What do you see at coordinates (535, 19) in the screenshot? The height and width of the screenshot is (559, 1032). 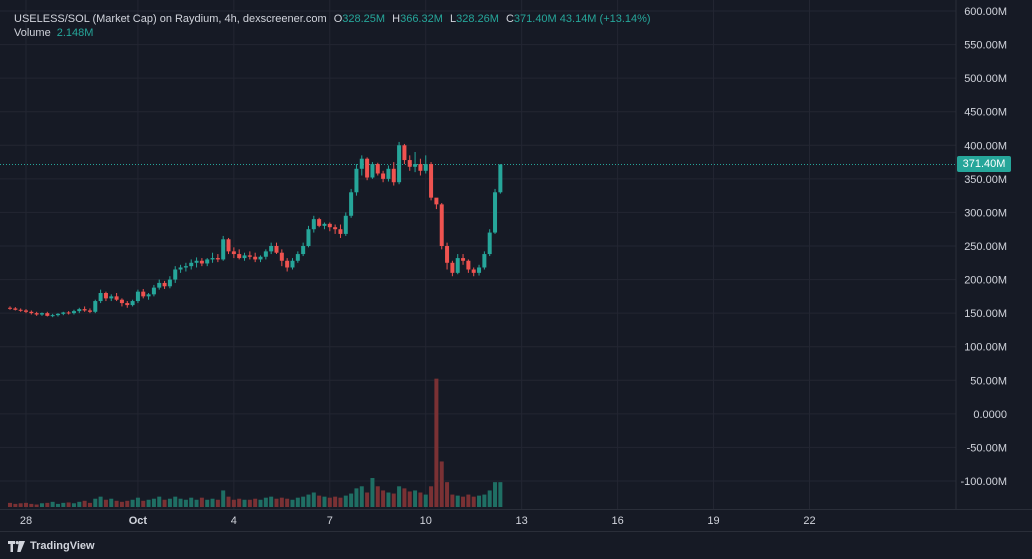 I see `close-value: 371.40M` at bounding box center [535, 19].